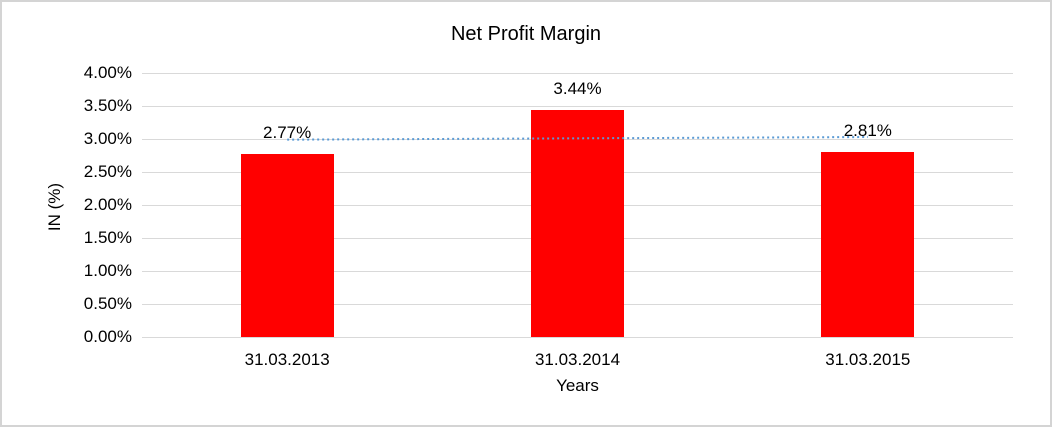 This screenshot has height=427, width=1052. I want to click on y-axis-tick-label: 3.00%, so click(107, 138).